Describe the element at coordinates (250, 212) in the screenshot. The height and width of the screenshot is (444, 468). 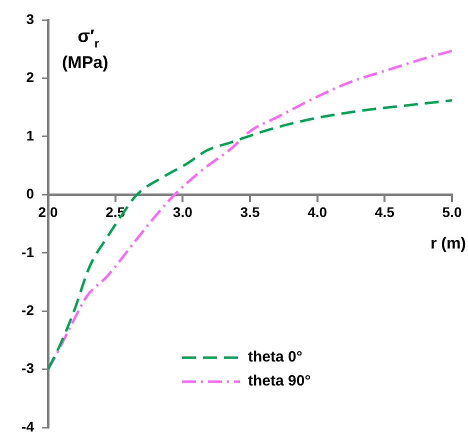
I see `x-tick-label: 3.5` at that location.